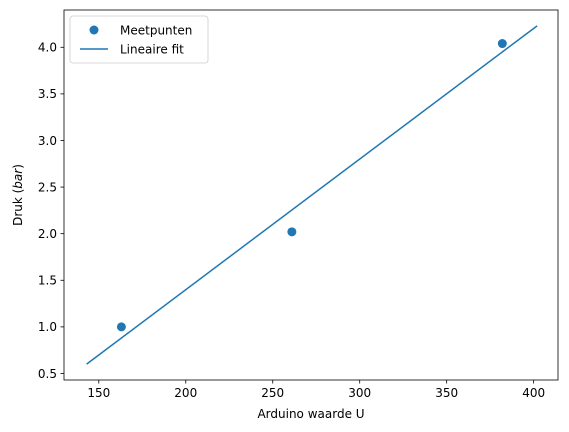  Describe the element at coordinates (310, 414) in the screenshot. I see `x-axis-label: Arduino waarde U` at that location.